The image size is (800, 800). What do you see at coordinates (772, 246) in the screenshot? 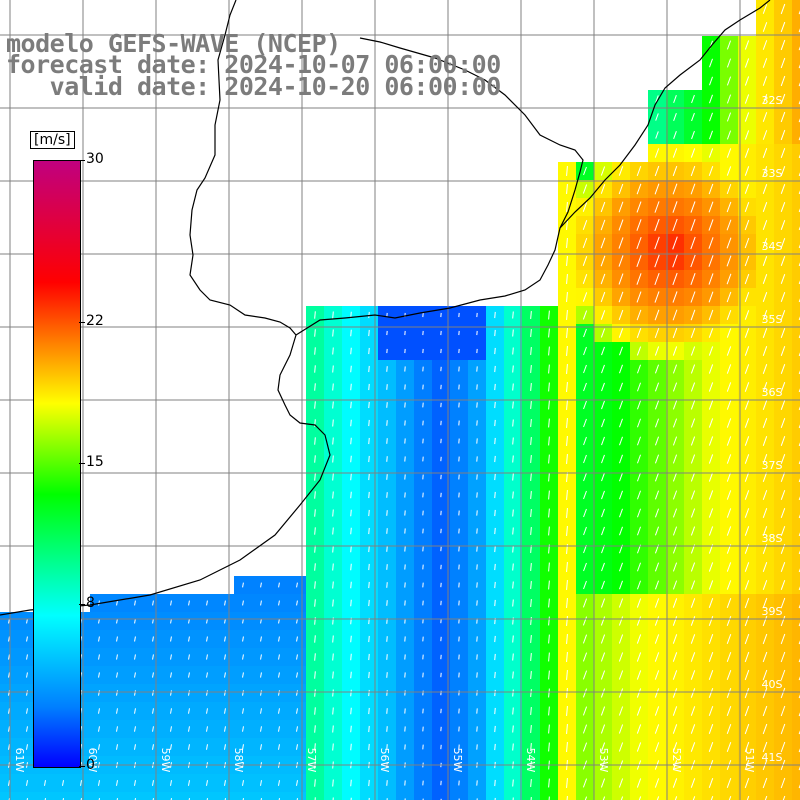
I see `latitude-label: 34S` at bounding box center [772, 246].